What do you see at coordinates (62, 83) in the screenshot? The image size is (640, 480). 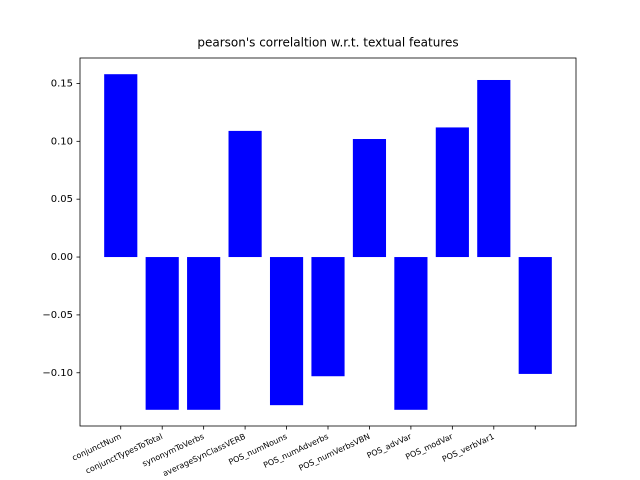 I see `y-tick-label: 0.15` at bounding box center [62, 83].